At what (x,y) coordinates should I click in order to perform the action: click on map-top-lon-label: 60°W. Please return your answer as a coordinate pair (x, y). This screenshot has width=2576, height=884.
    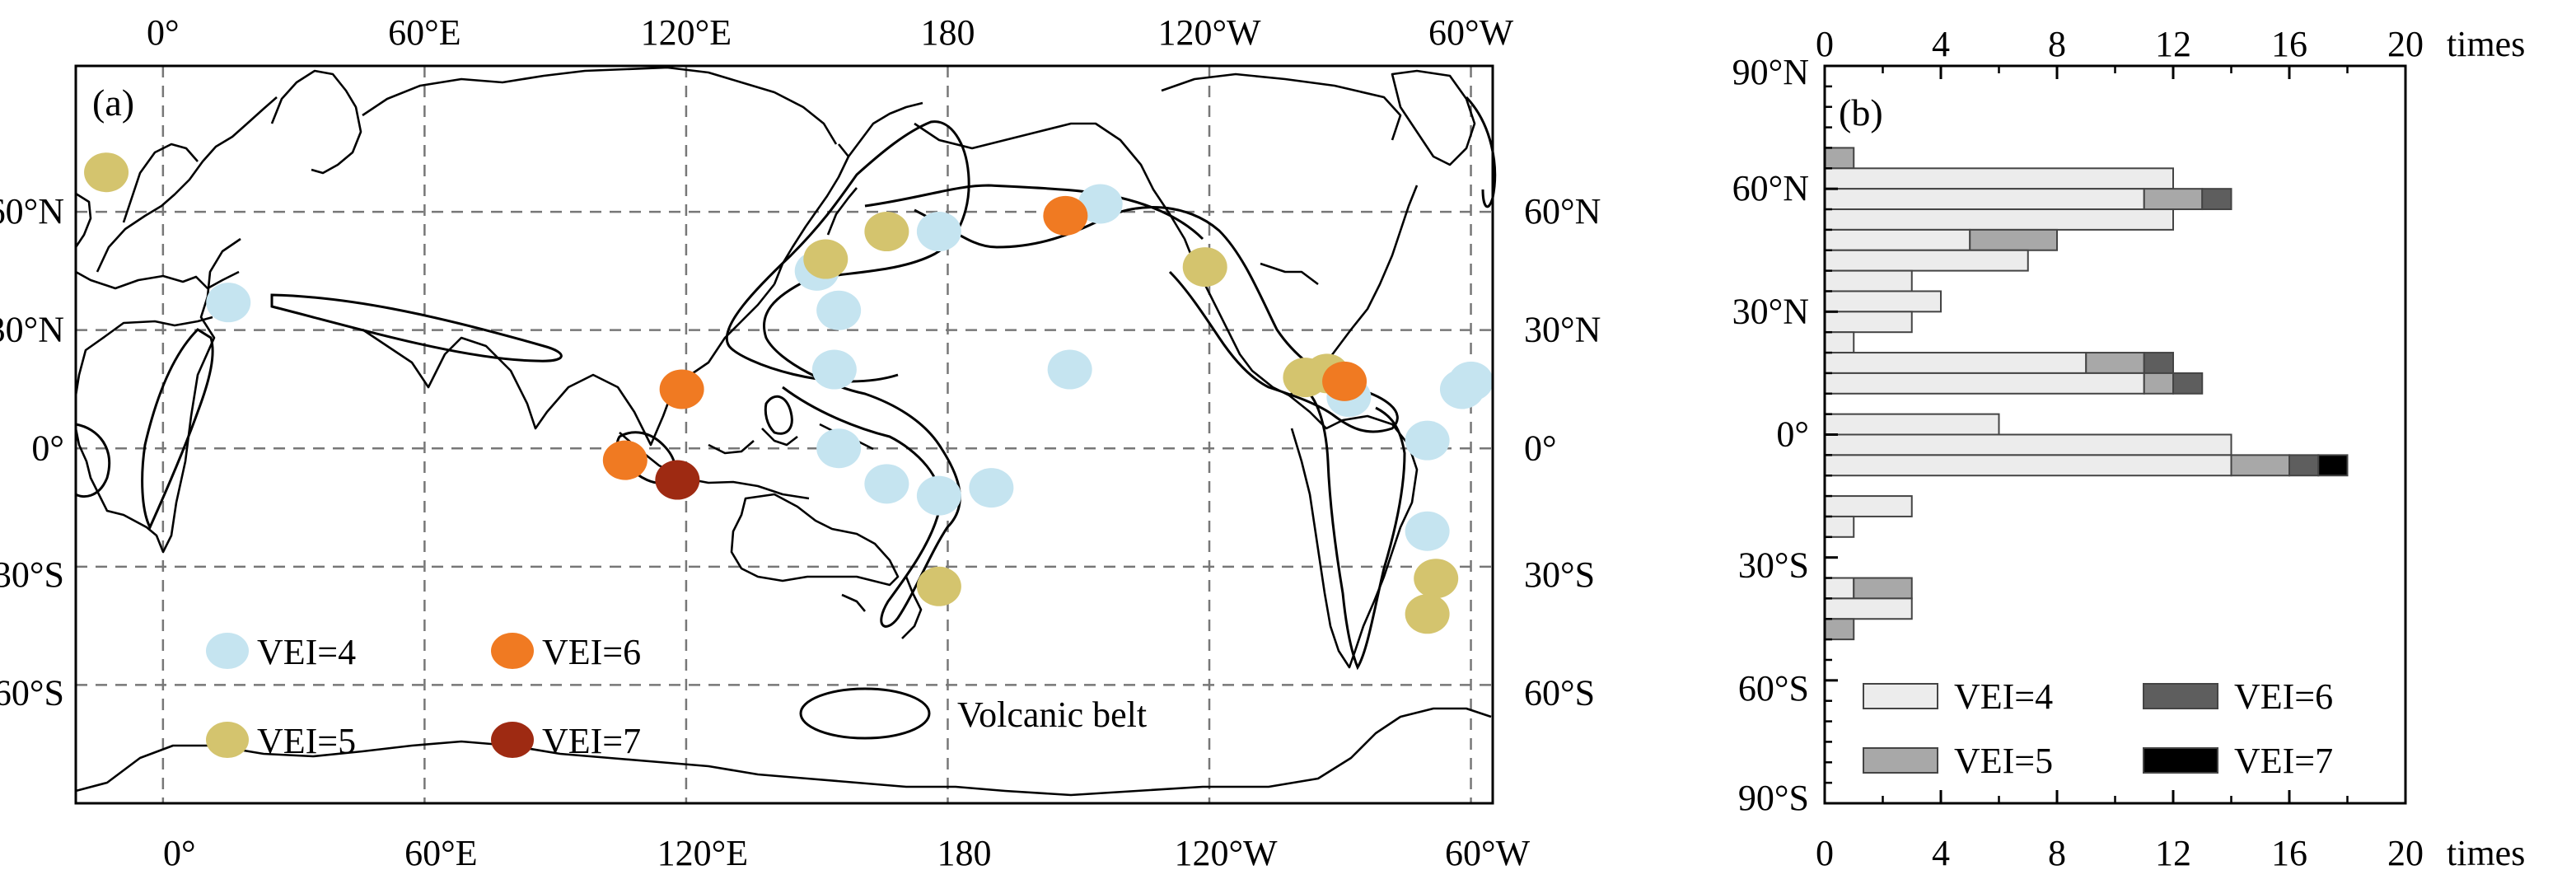
    Looking at the image, I should click on (1471, 32).